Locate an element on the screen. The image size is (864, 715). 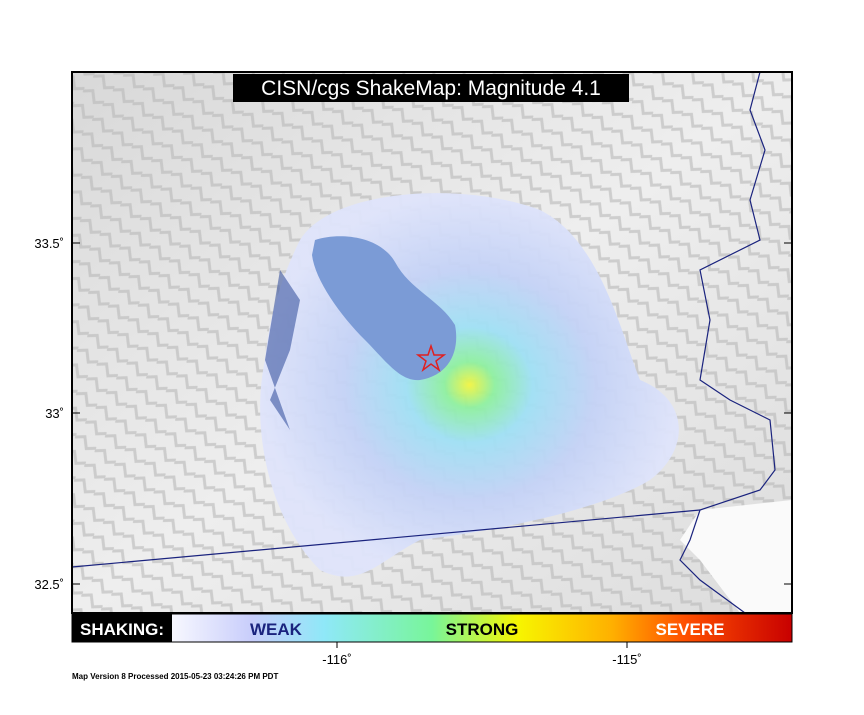
scale-label-box is located at coordinates (122, 628).